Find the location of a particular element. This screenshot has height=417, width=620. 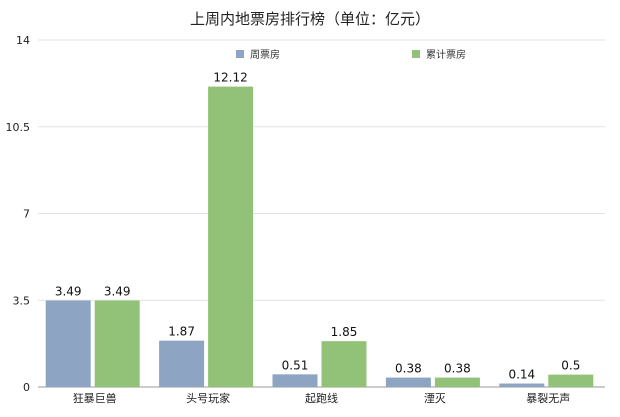

data-label: 1.85 is located at coordinates (344, 332).